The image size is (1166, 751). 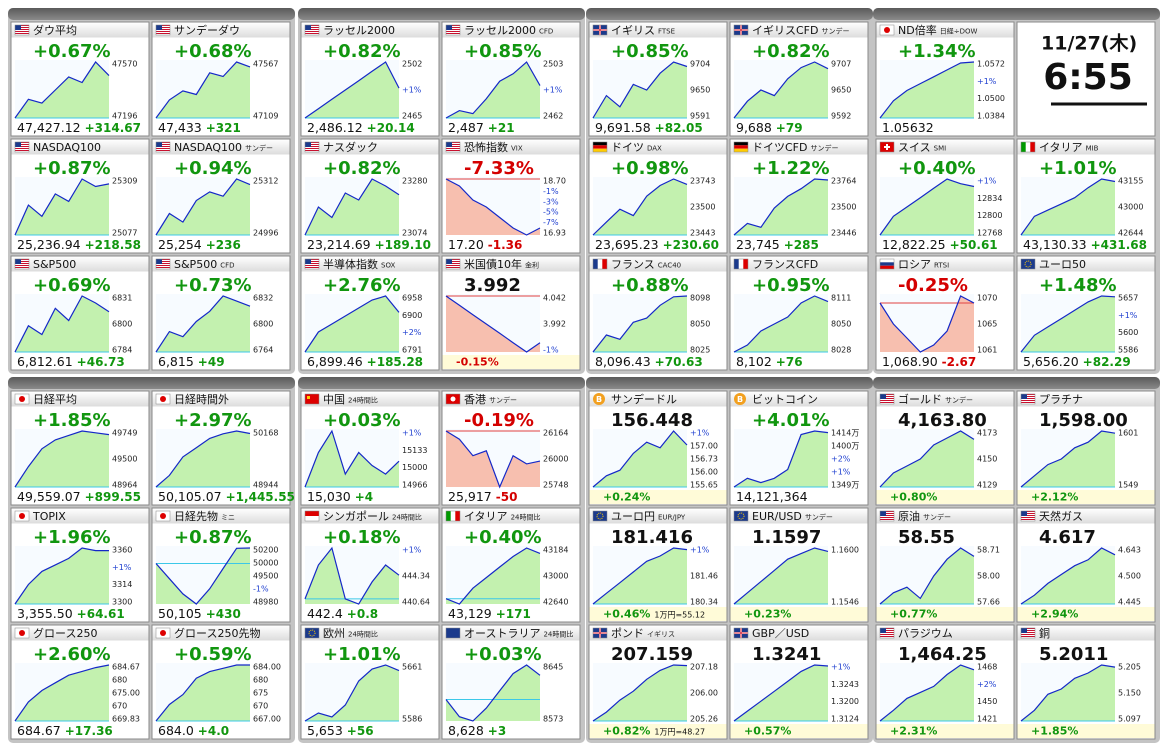 What do you see at coordinates (505, 245) in the screenshot?
I see `diff: -1.36` at bounding box center [505, 245].